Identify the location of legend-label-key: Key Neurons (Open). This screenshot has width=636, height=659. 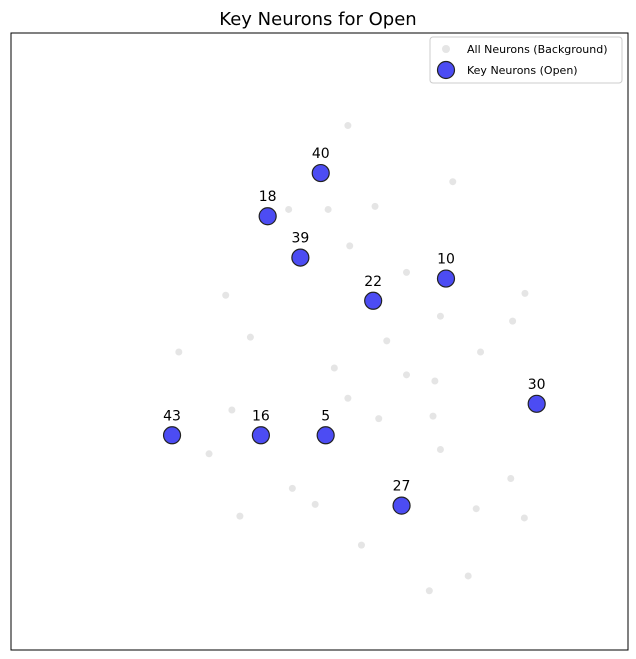
(522, 70).